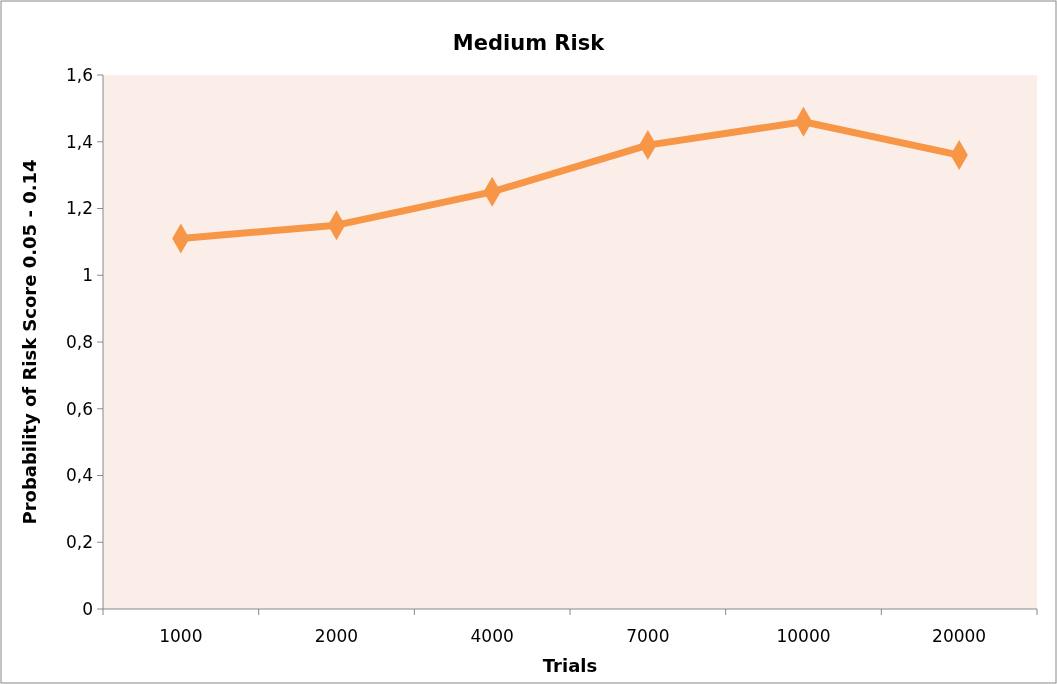 This screenshot has height=684, width=1057. What do you see at coordinates (79, 542) in the screenshot?
I see `y-tick-label: 0,2` at bounding box center [79, 542].